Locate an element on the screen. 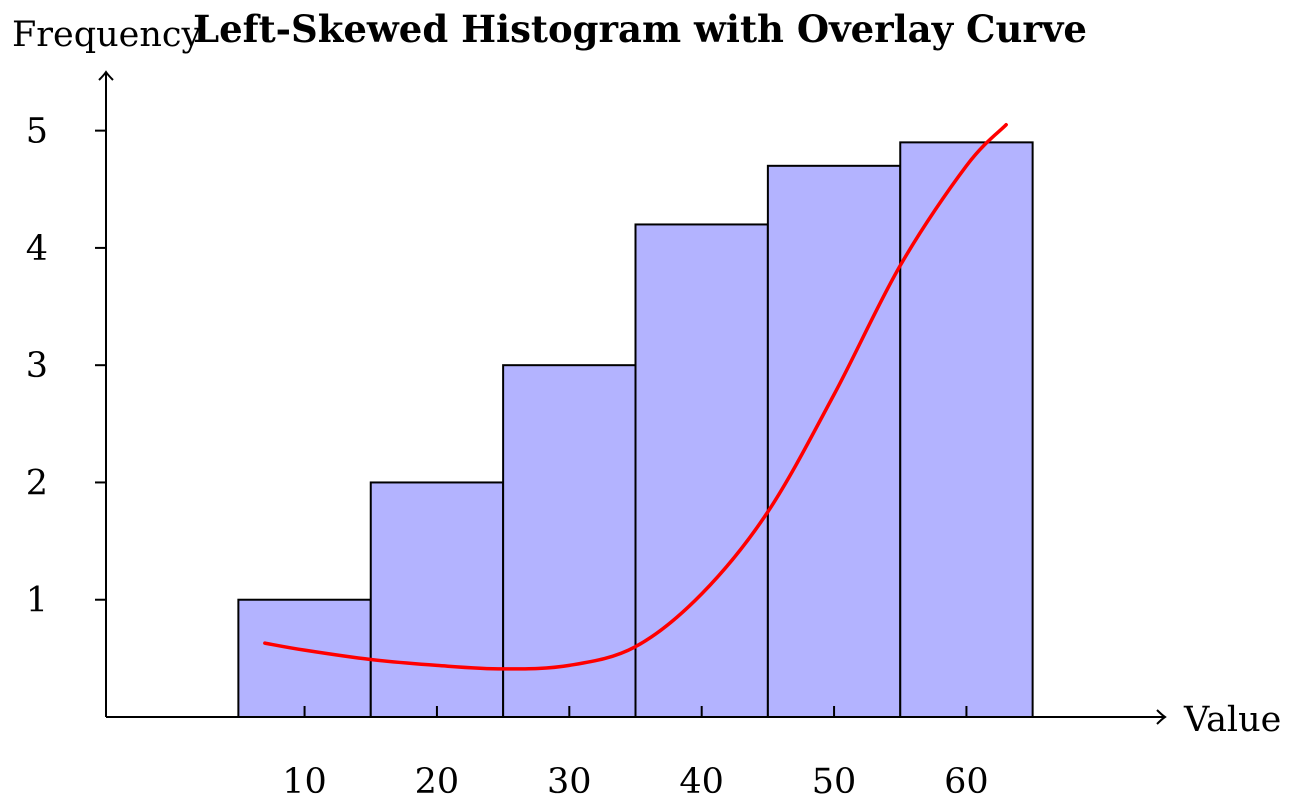 Image resolution: width=1299 pixels, height=808 pixels. y-tick-label-5: 5 is located at coordinates (37, 132).